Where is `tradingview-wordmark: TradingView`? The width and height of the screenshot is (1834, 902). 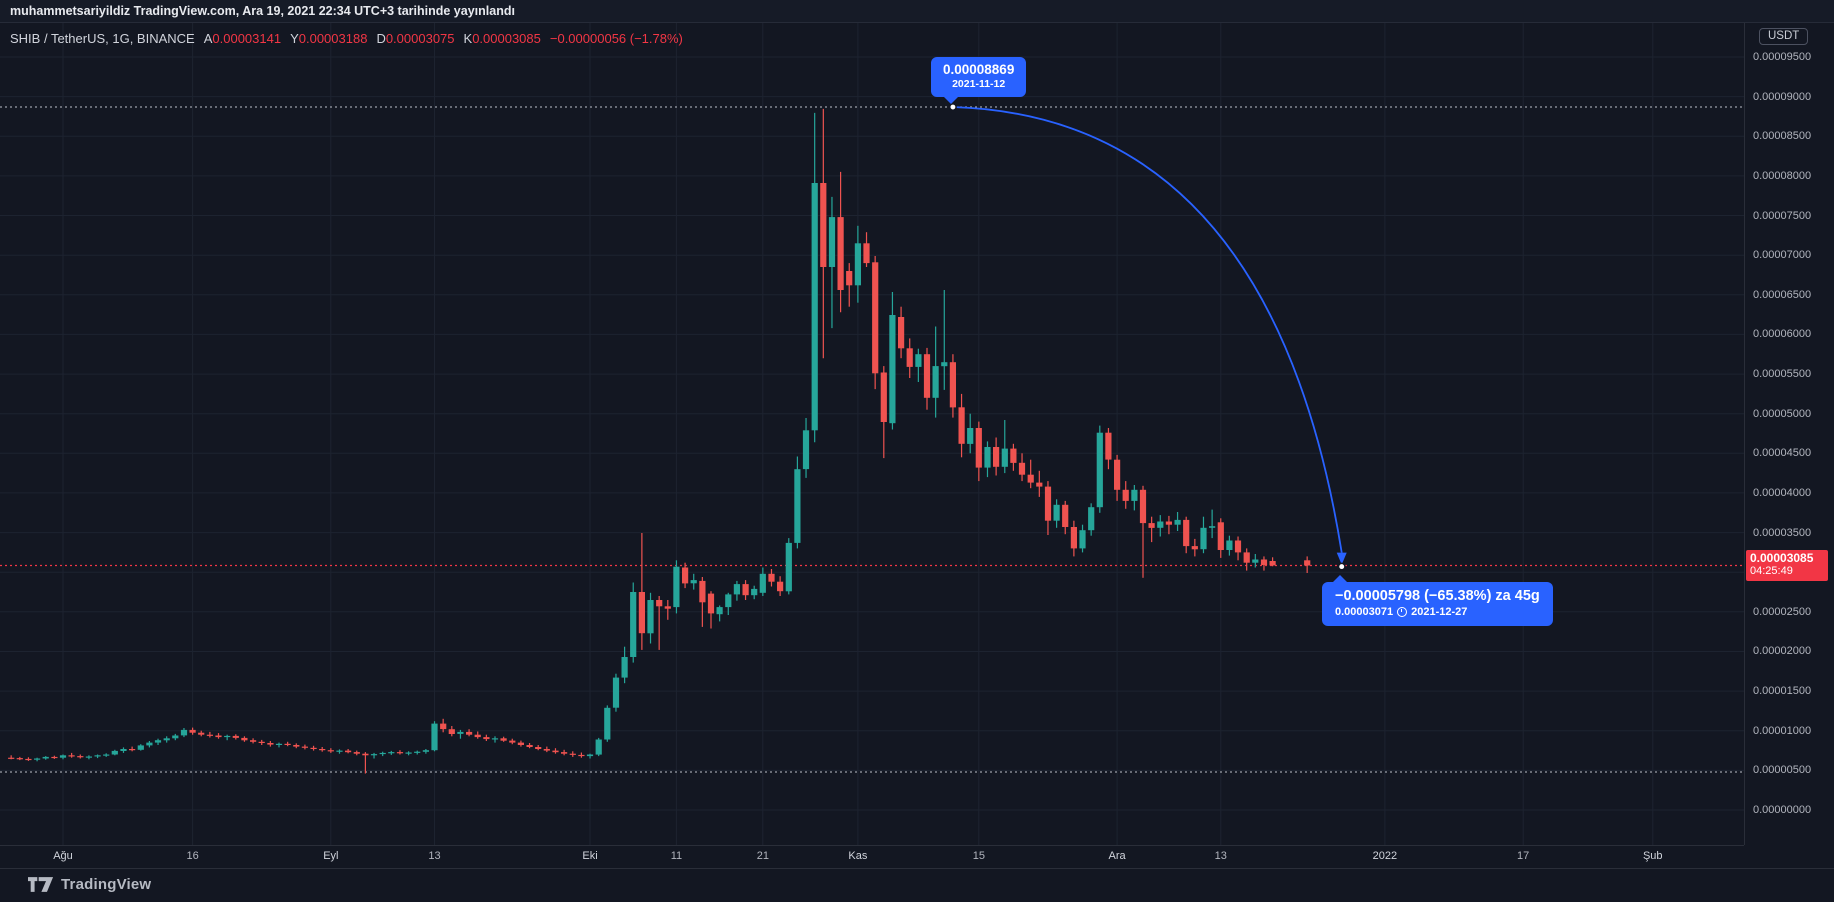 tradingview-wordmark: TradingView is located at coordinates (106, 884).